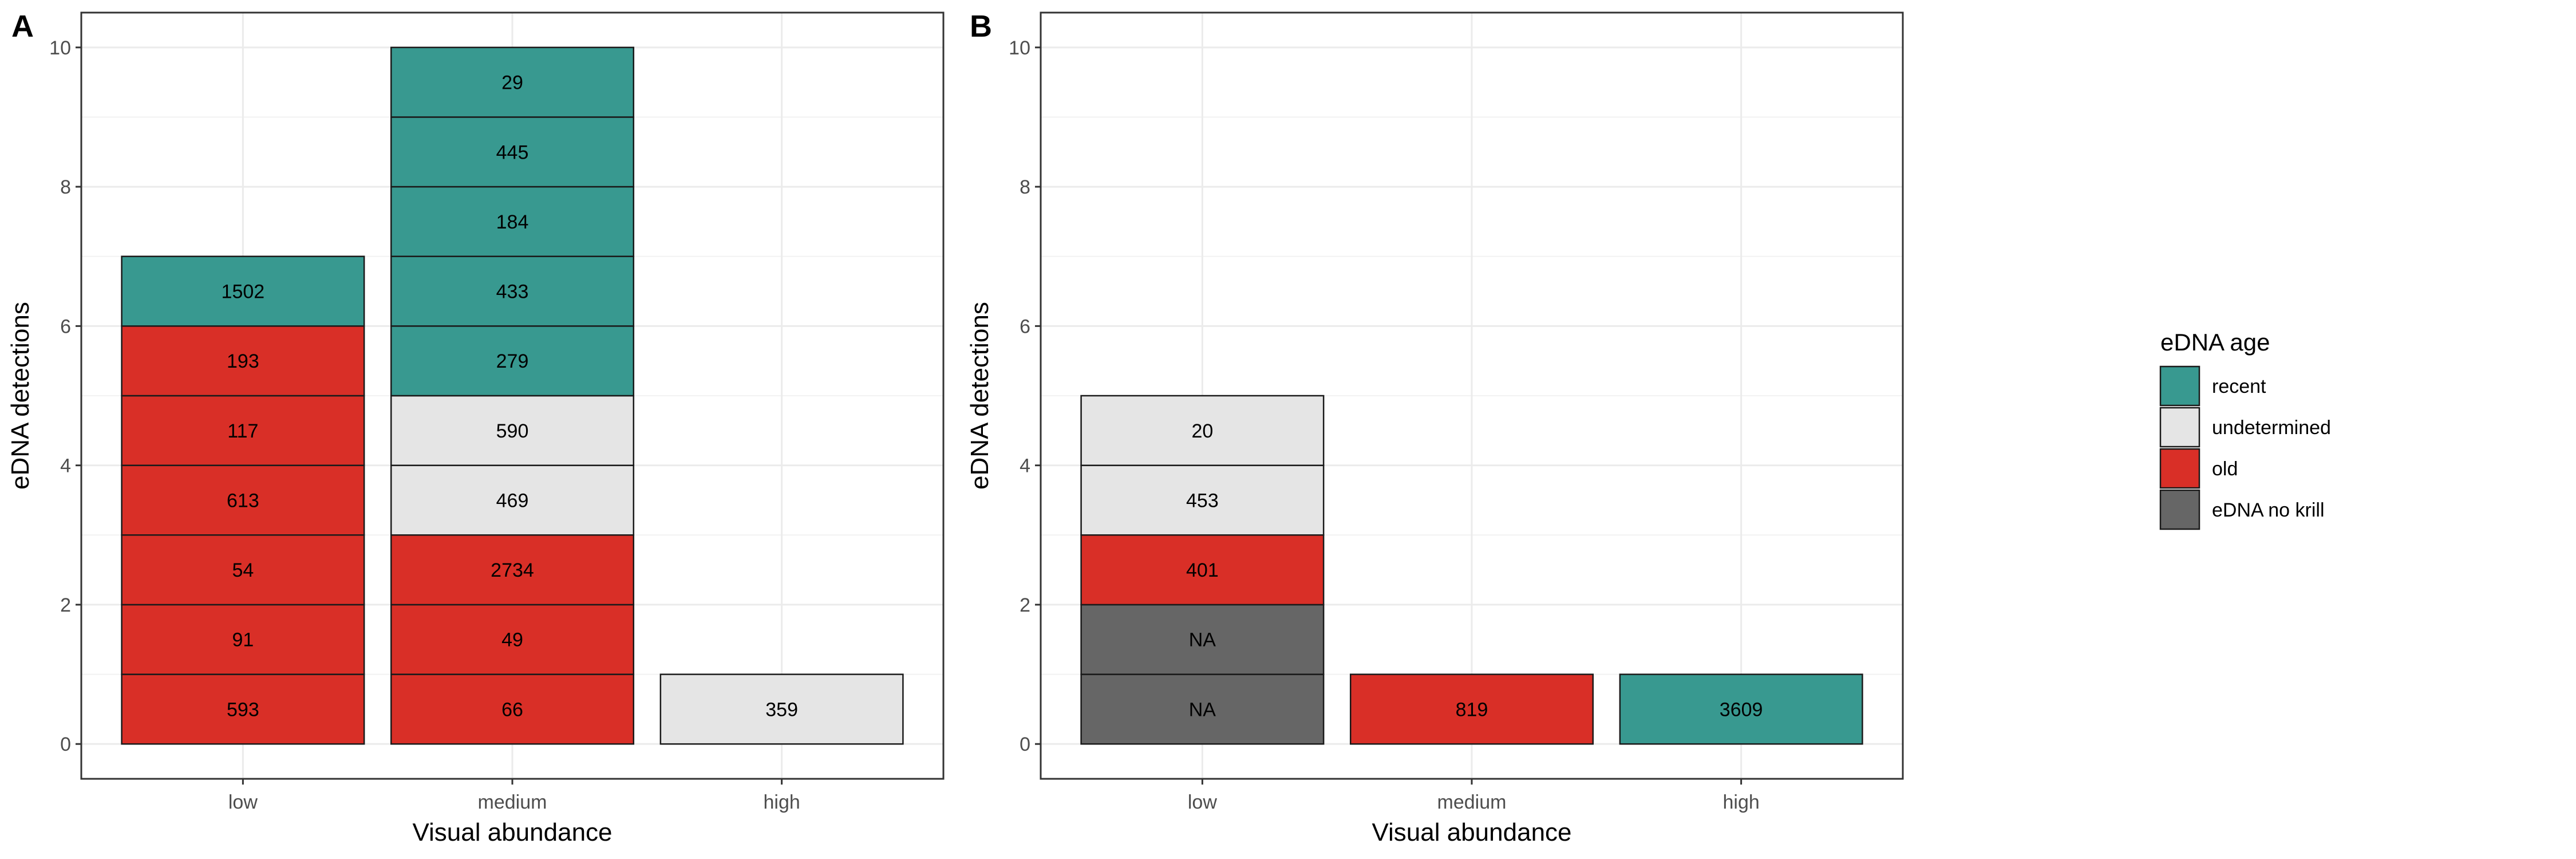  I want to click on bar-segment-label: 2734, so click(512, 570).